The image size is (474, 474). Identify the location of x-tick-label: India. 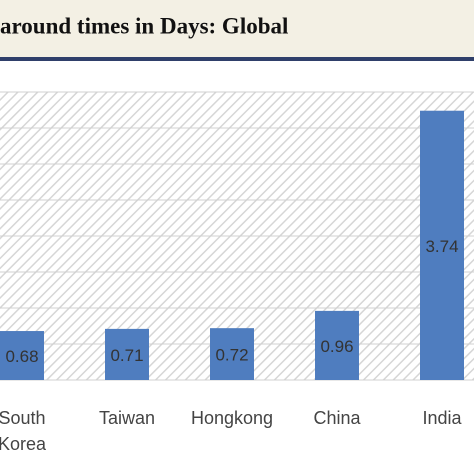
(442, 418).